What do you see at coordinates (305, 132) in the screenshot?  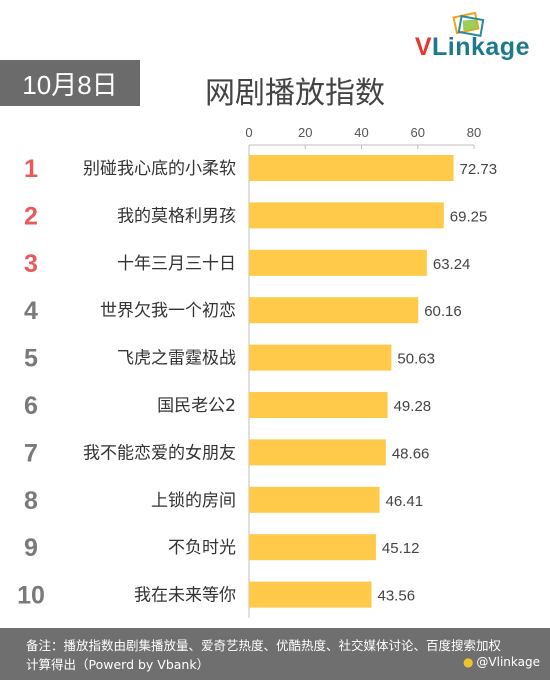 I see `x-tick-label: 20` at bounding box center [305, 132].